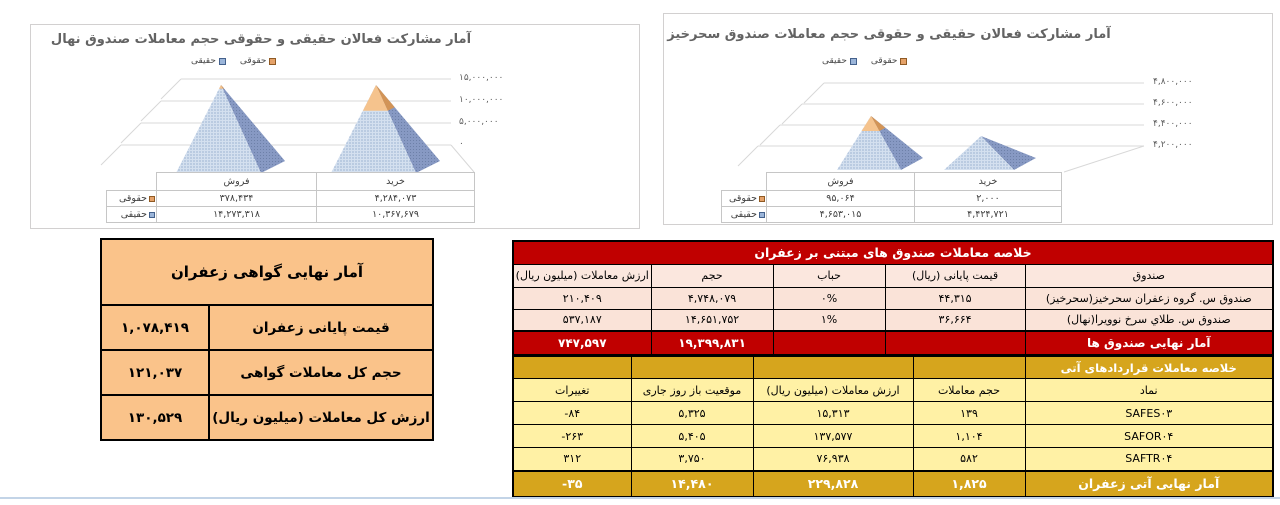 This screenshot has width=1280, height=505. What do you see at coordinates (853, 61) in the screenshot?
I see `legend-swatch-blue-icon` at bounding box center [853, 61].